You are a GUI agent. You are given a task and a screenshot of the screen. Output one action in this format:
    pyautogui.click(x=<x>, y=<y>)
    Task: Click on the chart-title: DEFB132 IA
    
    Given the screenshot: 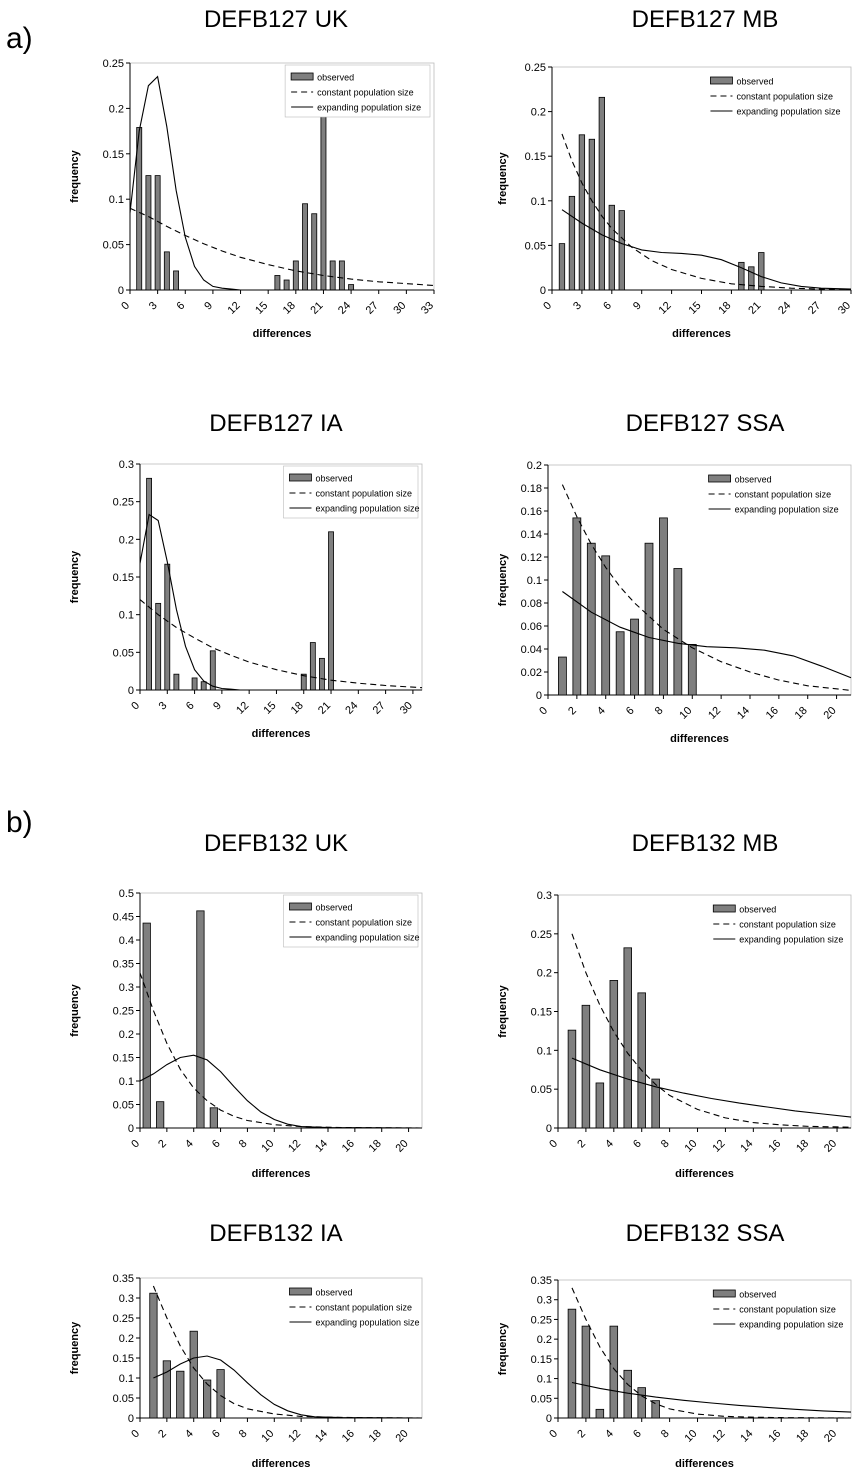 What is the action you would take?
    pyautogui.click(x=276, y=1233)
    